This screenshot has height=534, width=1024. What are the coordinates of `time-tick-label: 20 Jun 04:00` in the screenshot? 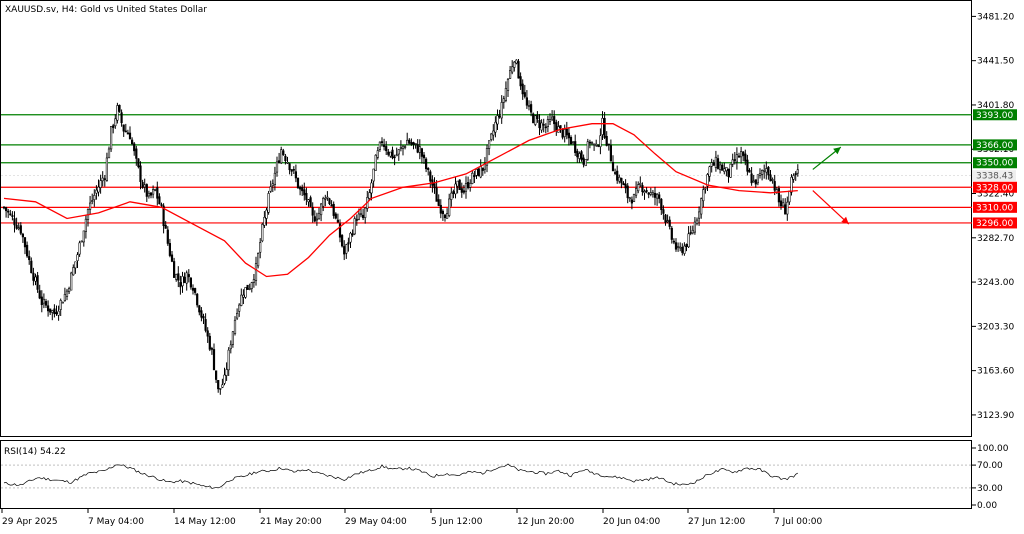 It's located at (631, 522).